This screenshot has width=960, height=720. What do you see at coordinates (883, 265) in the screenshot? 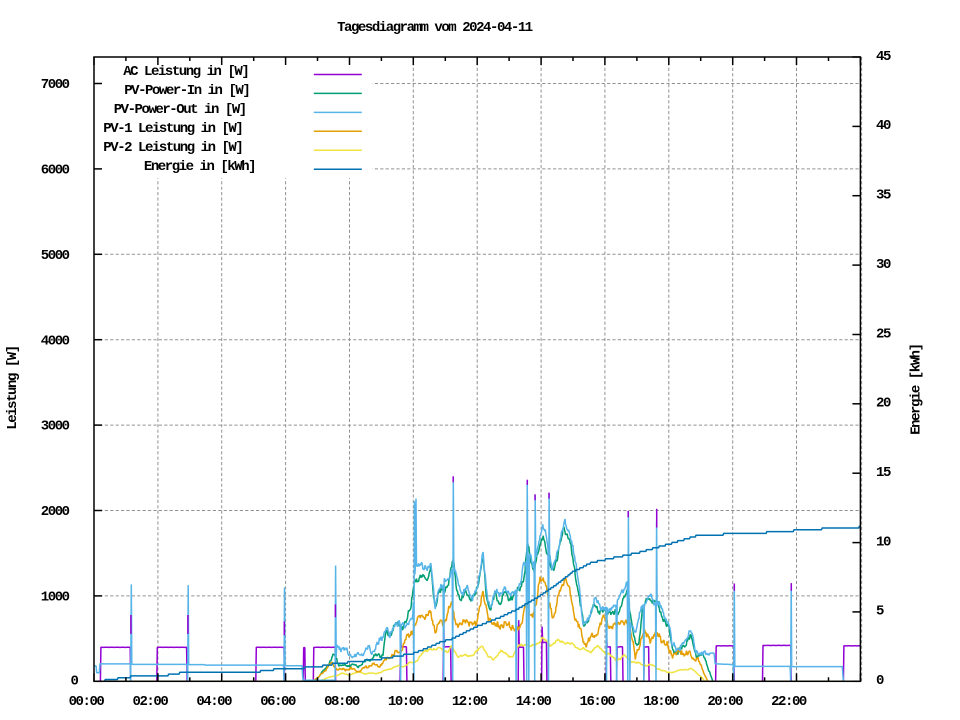
I see `svg-text: 30` at bounding box center [883, 265].